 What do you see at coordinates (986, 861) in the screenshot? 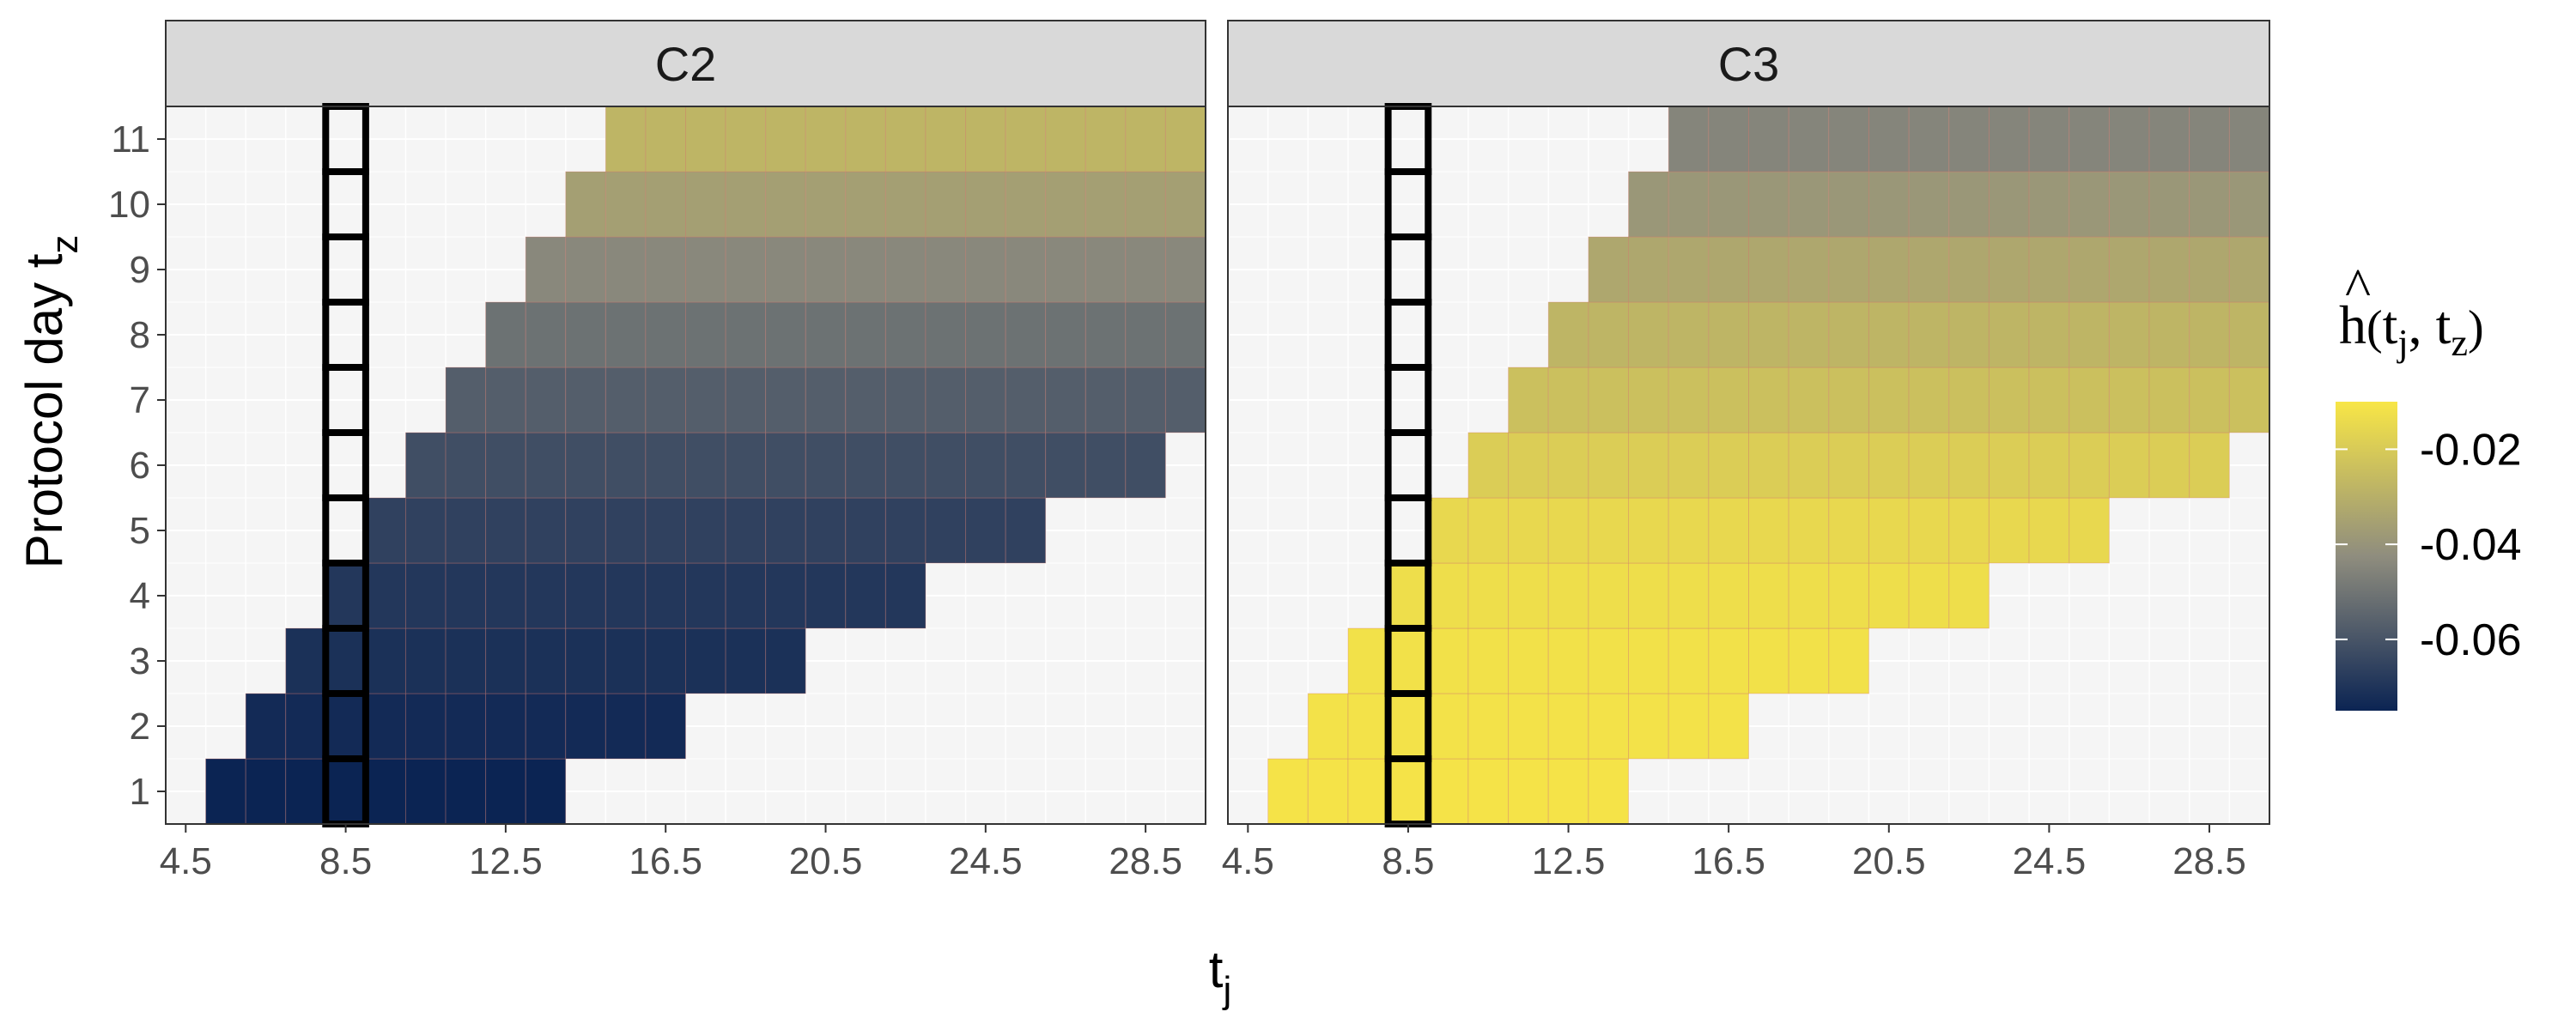
I see `x-tick-label-c2: 24.5` at bounding box center [986, 861].